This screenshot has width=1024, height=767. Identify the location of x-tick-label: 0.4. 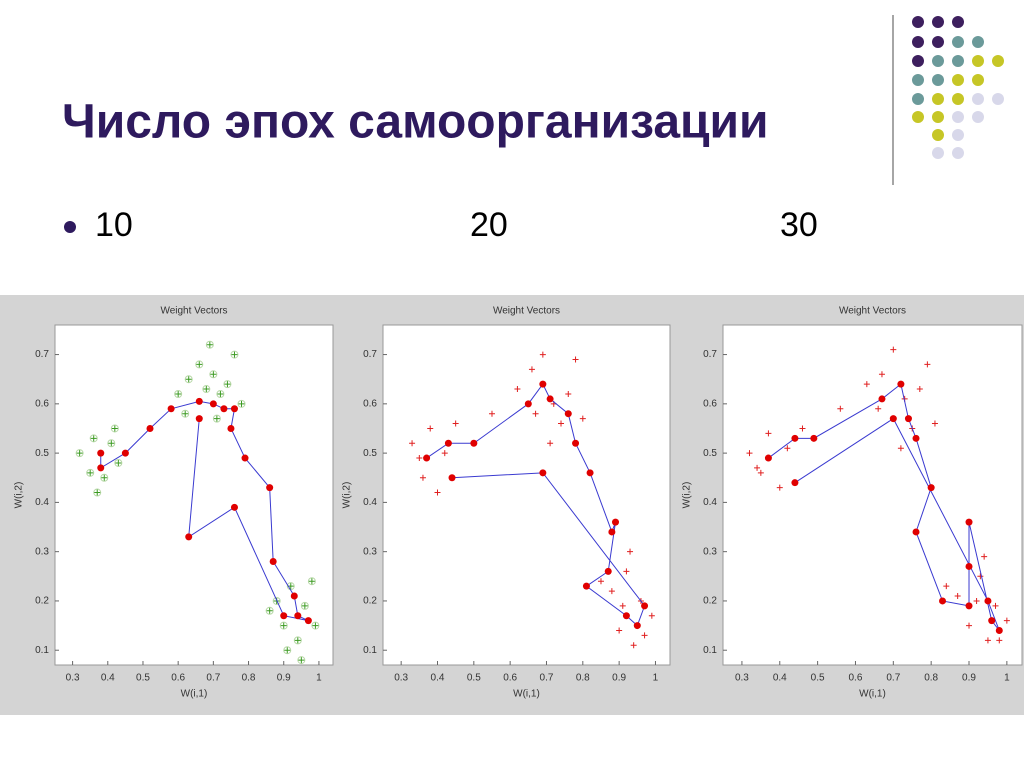
(780, 678).